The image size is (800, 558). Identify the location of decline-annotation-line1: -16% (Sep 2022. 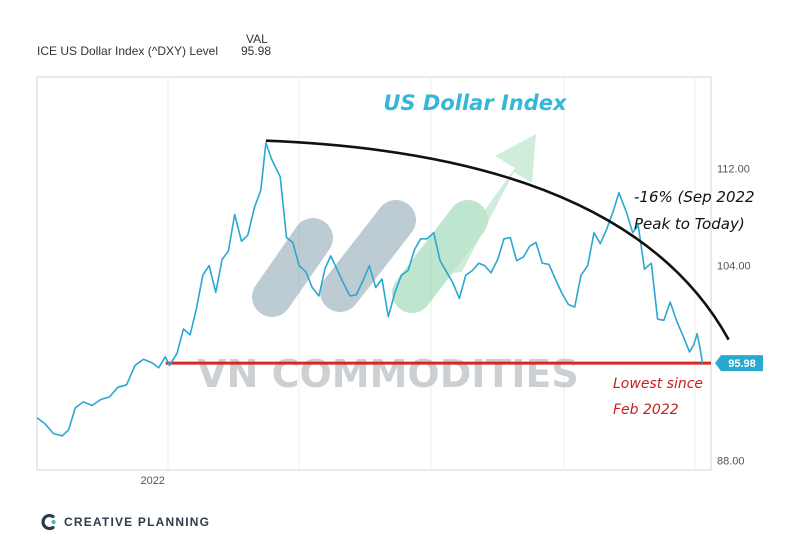
(694, 197).